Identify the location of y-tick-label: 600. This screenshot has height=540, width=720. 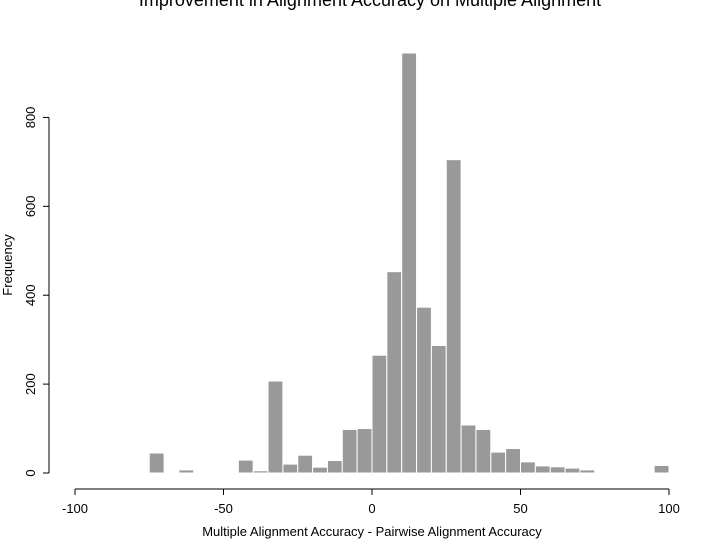
(30, 206).